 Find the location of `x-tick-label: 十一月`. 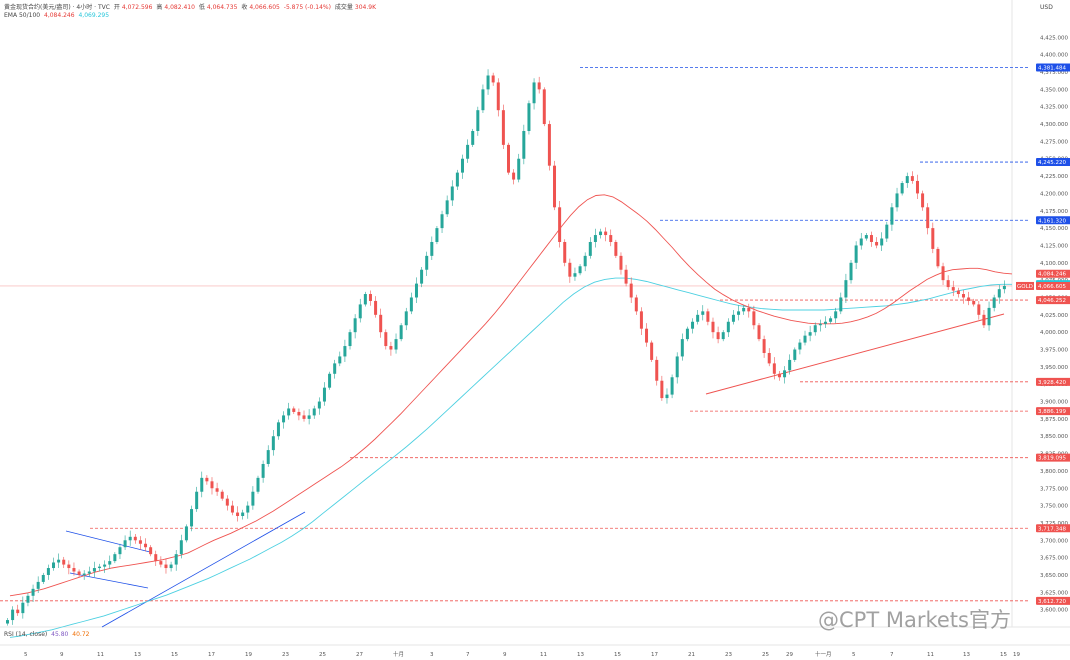

x-tick-label: 十一月 is located at coordinates (823, 654).